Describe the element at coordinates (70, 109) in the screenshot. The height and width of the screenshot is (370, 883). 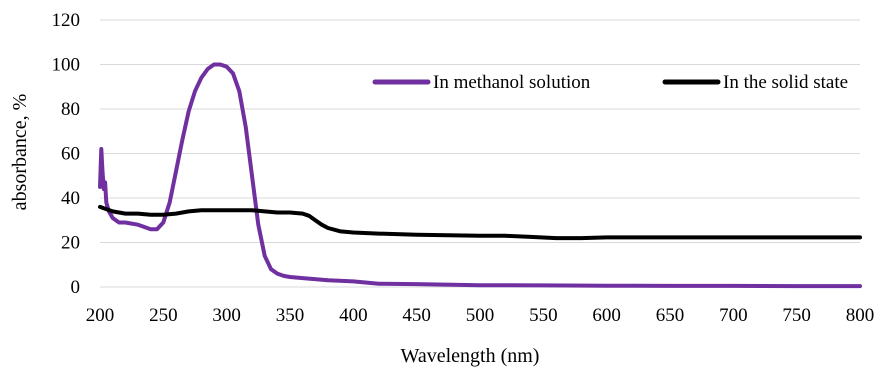
I see `y-tick-label-80: 80` at that location.